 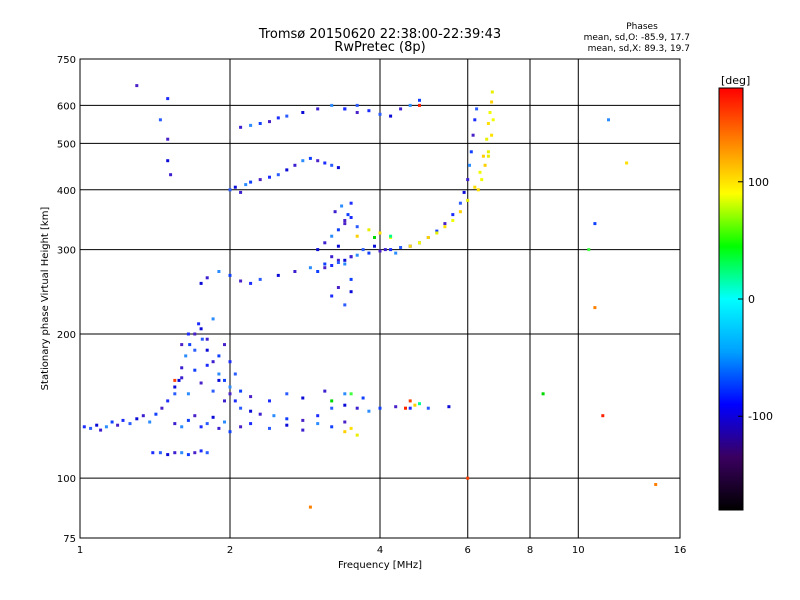 What do you see at coordinates (80, 550) in the screenshot?
I see `x-tick-label: 1` at bounding box center [80, 550].